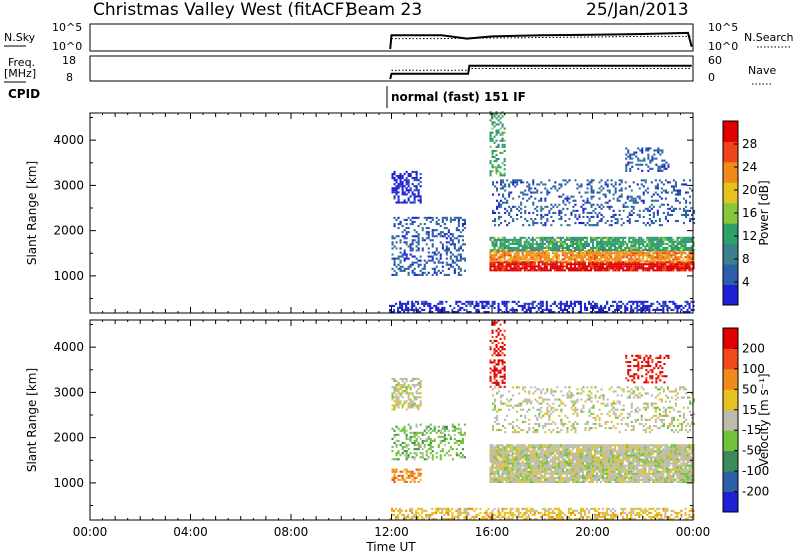  Describe the element at coordinates (542, 212) in the screenshot. I see `power-data` at that location.